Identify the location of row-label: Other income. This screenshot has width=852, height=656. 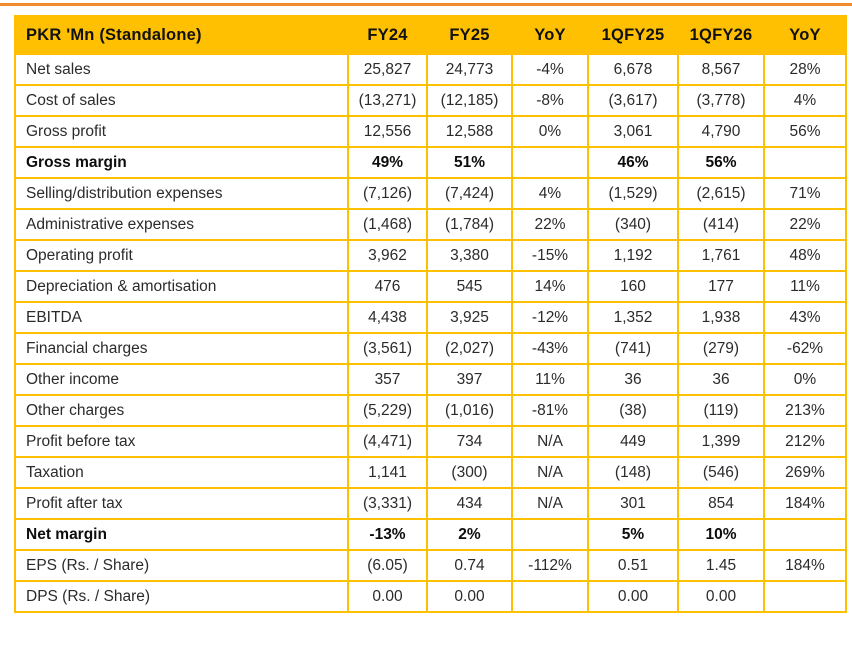
(181, 379).